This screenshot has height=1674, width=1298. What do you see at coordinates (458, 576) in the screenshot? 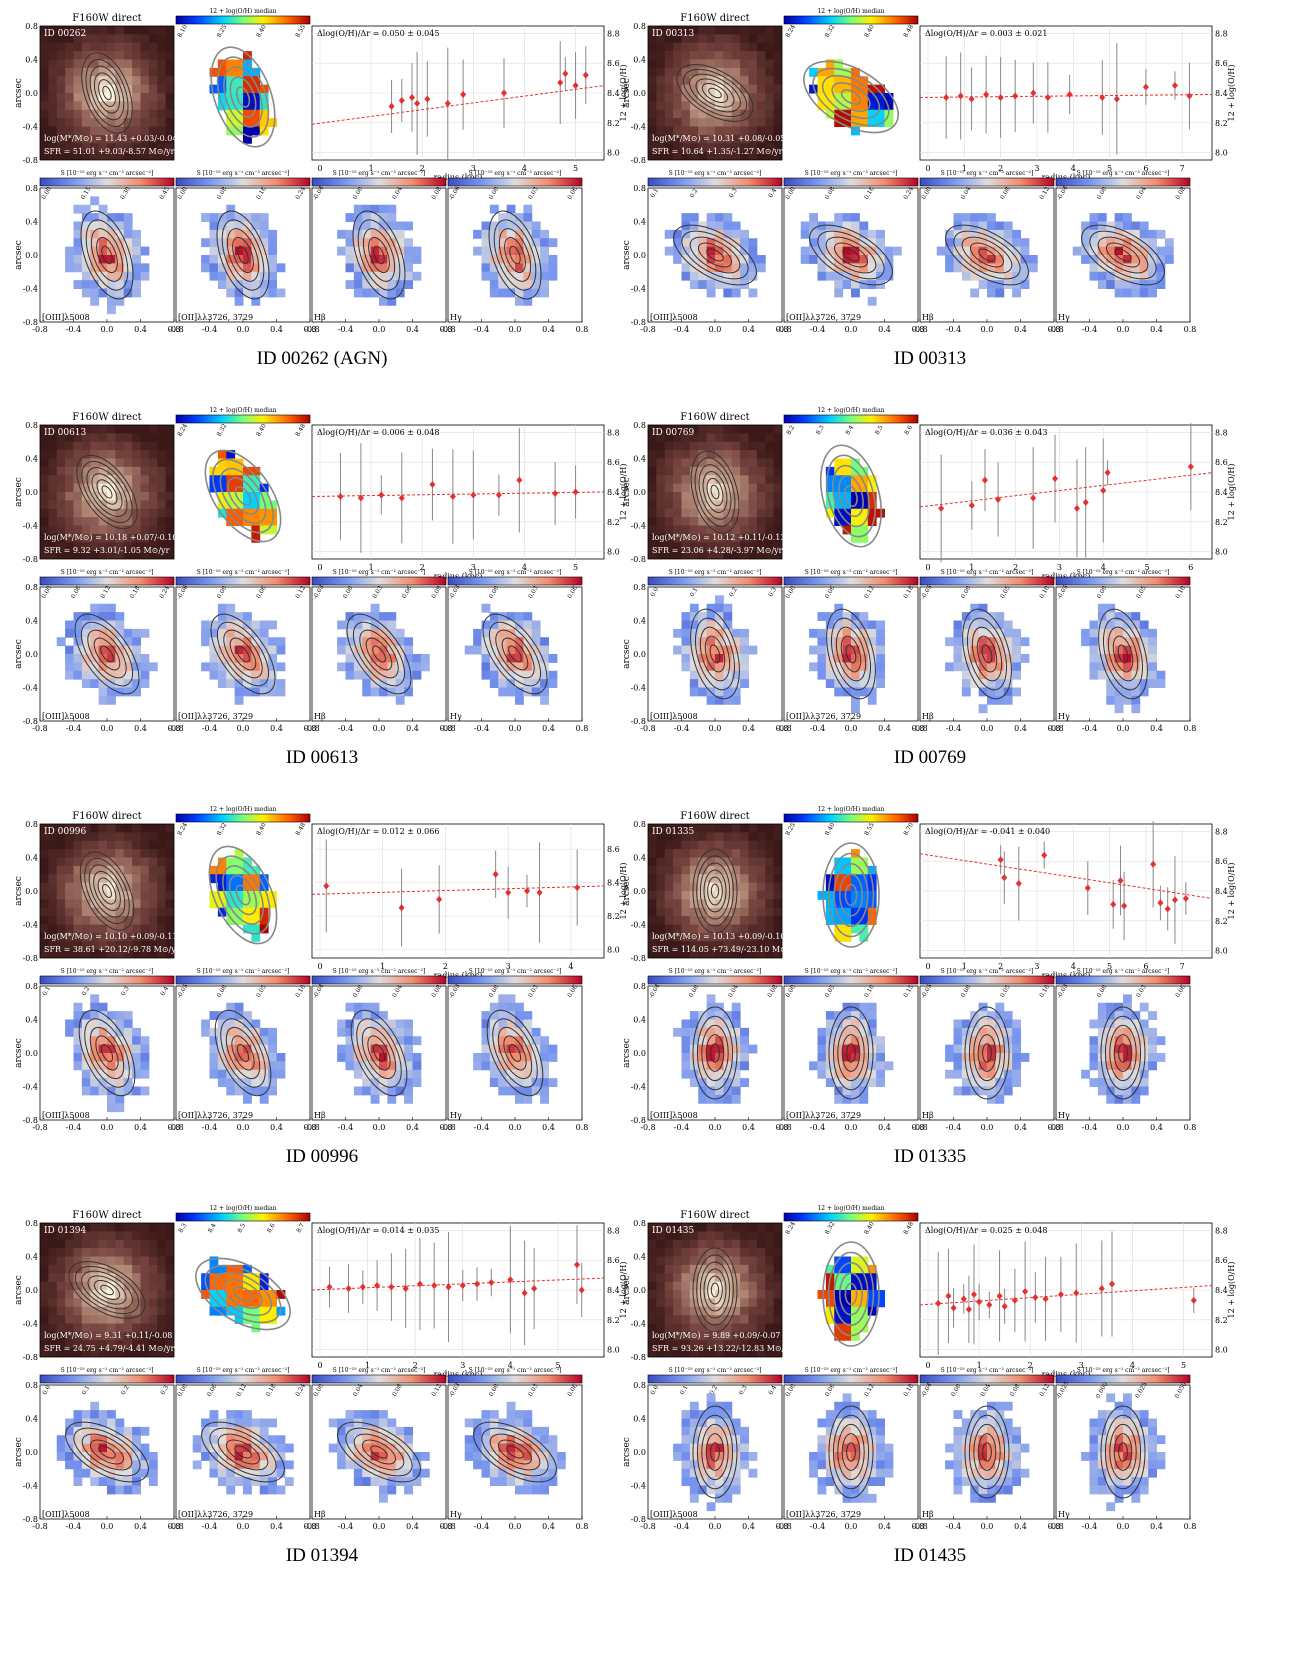
I see `x-axis-label: radius (kpc)` at bounding box center [458, 576].